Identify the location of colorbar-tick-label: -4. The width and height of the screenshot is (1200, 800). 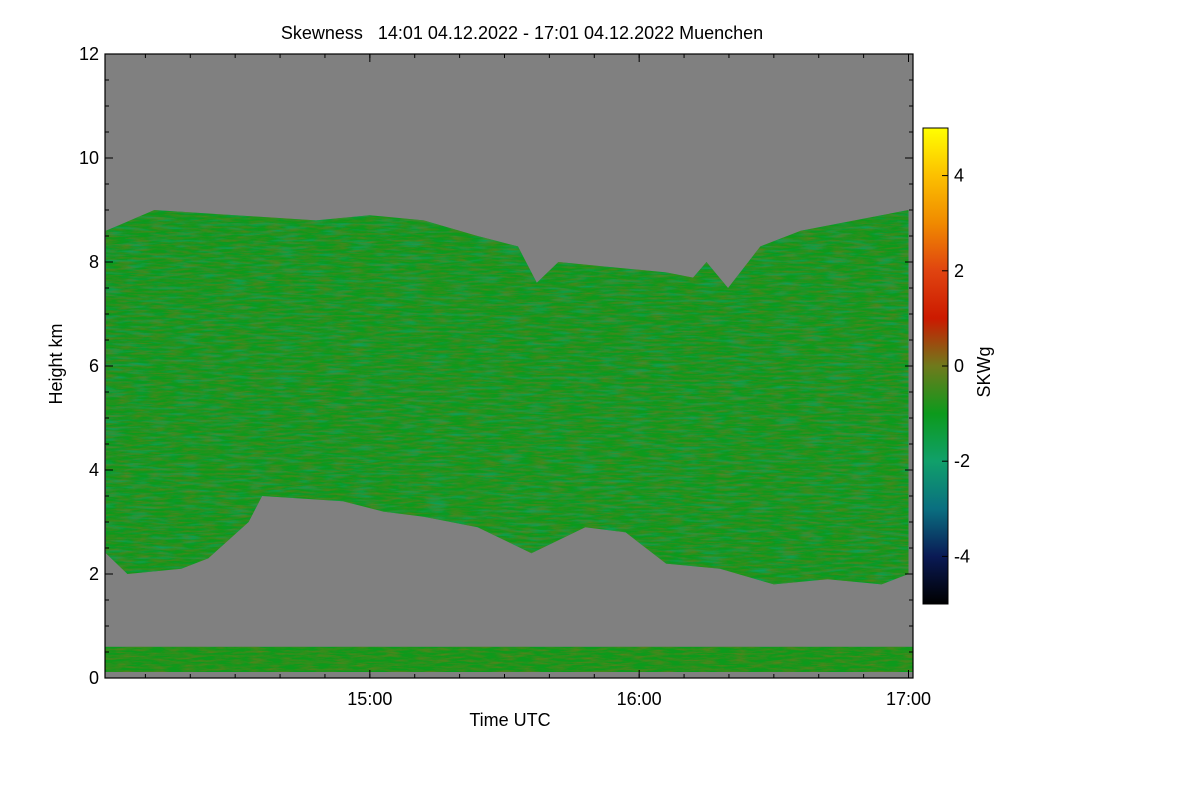
(962, 556).